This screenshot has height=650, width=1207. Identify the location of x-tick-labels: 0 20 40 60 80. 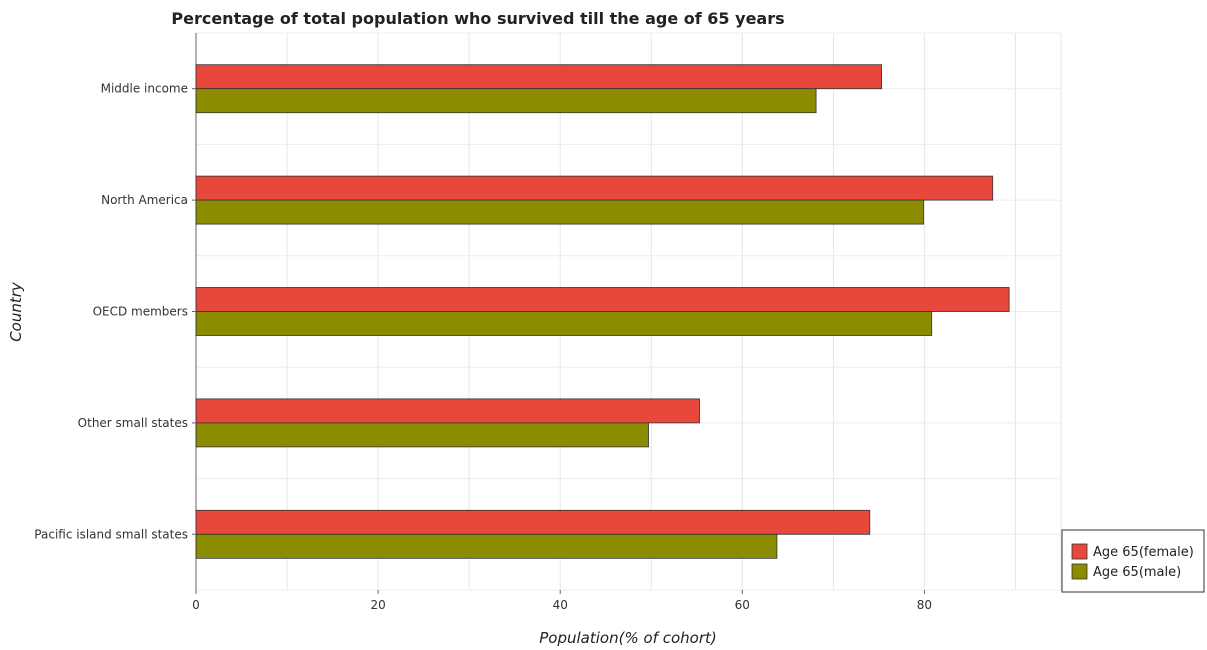
(562, 601).